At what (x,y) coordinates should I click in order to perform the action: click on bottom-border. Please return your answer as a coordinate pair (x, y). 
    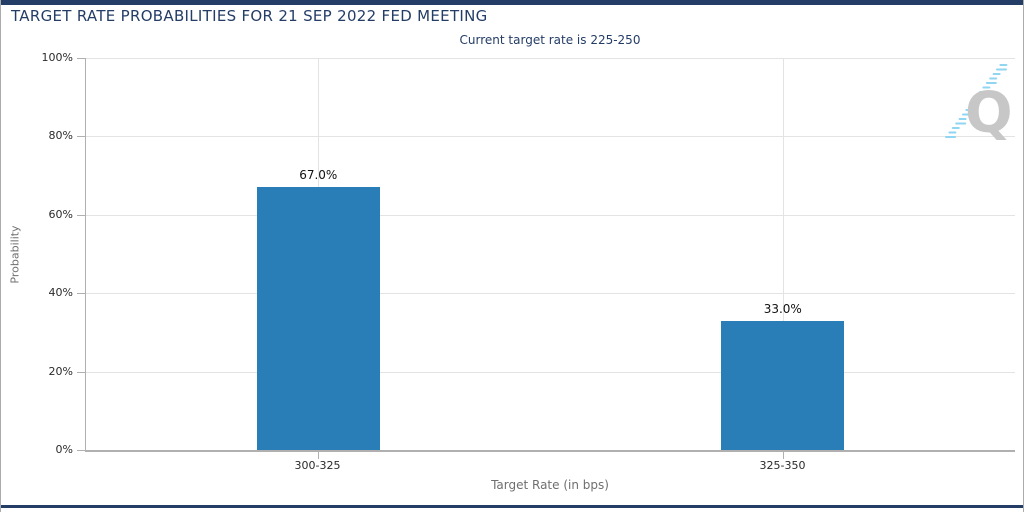
    Looking at the image, I should click on (512, 506).